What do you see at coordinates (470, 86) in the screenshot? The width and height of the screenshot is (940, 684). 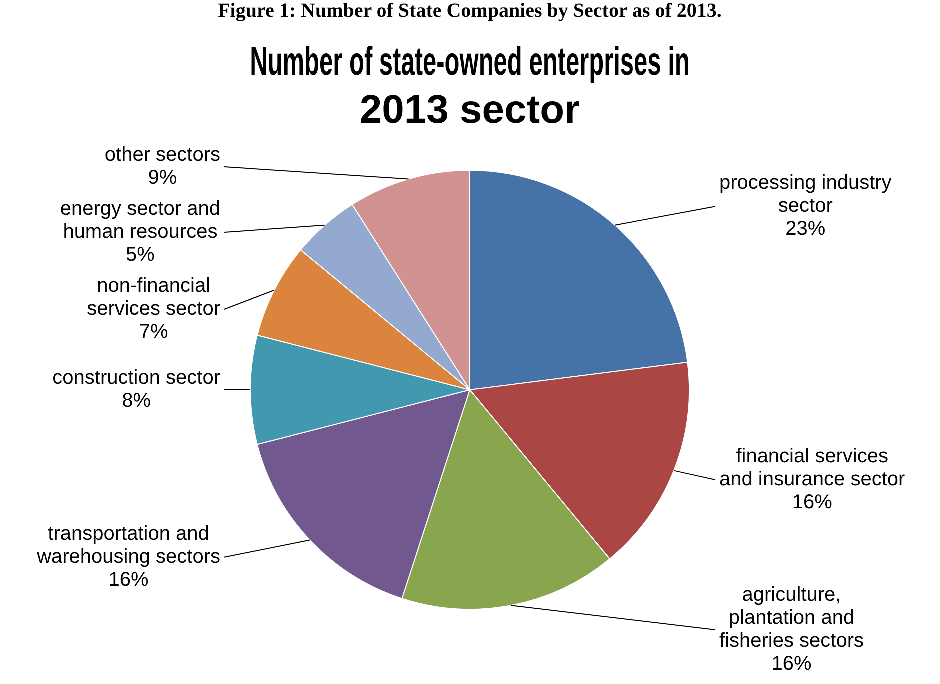 I see `chart-title: Number of state-owned enterprises in 2013 sector` at bounding box center [470, 86].